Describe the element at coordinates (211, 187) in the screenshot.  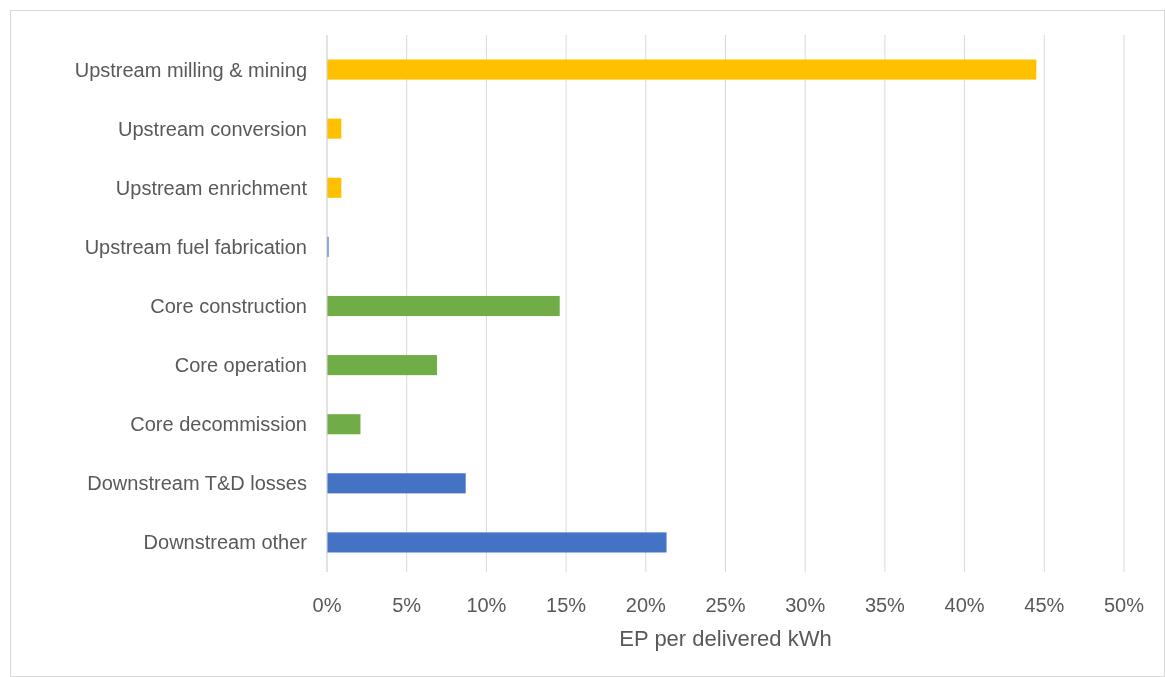
I see `y-tick-label: Upstream enrichment` at that location.